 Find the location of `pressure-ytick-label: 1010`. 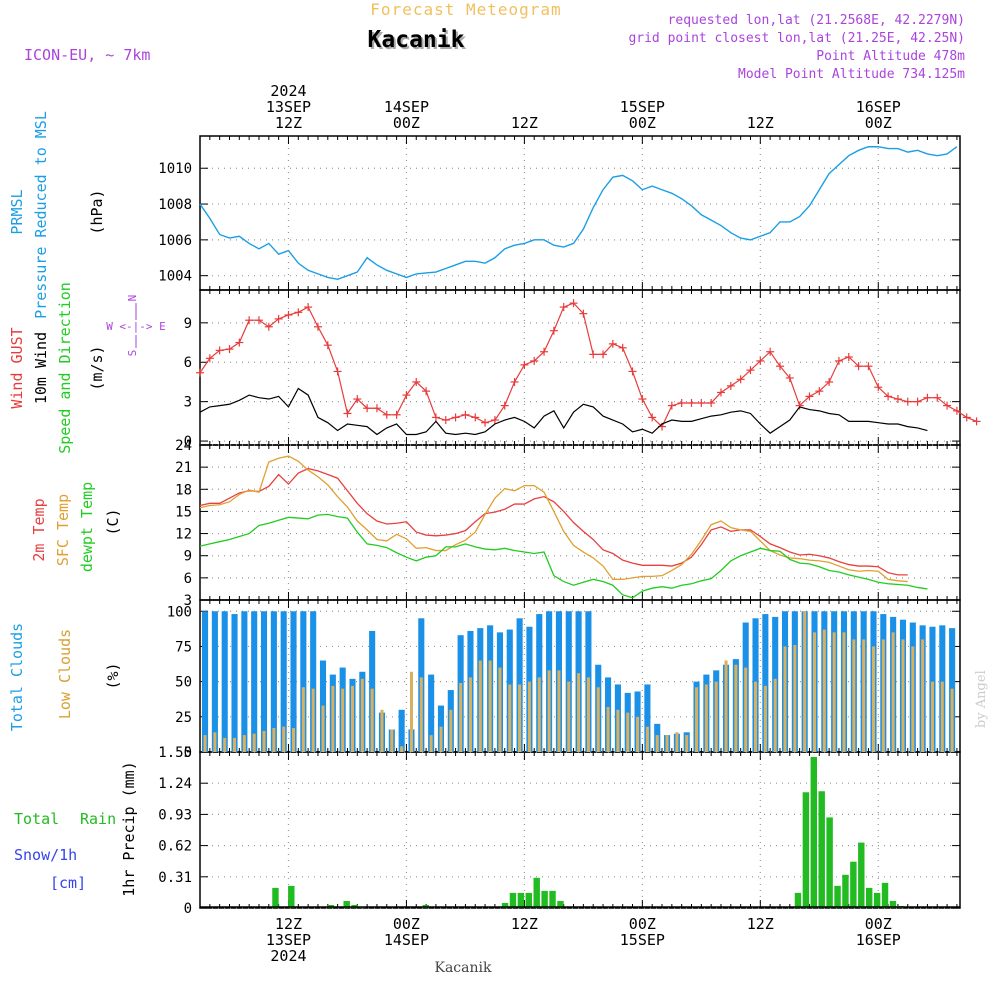

pressure-ytick-label: 1010 is located at coordinates (175, 169).